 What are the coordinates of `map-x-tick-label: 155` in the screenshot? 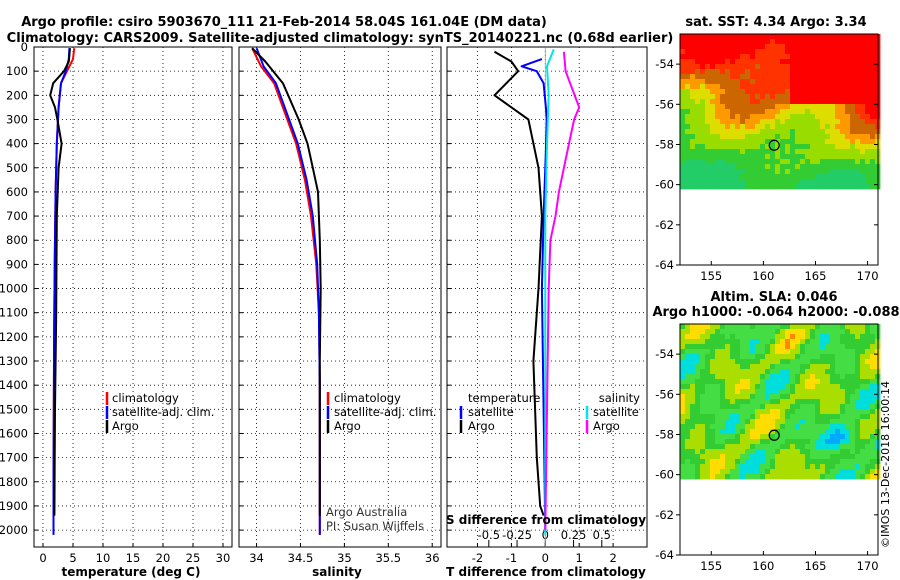 It's located at (711, 566).